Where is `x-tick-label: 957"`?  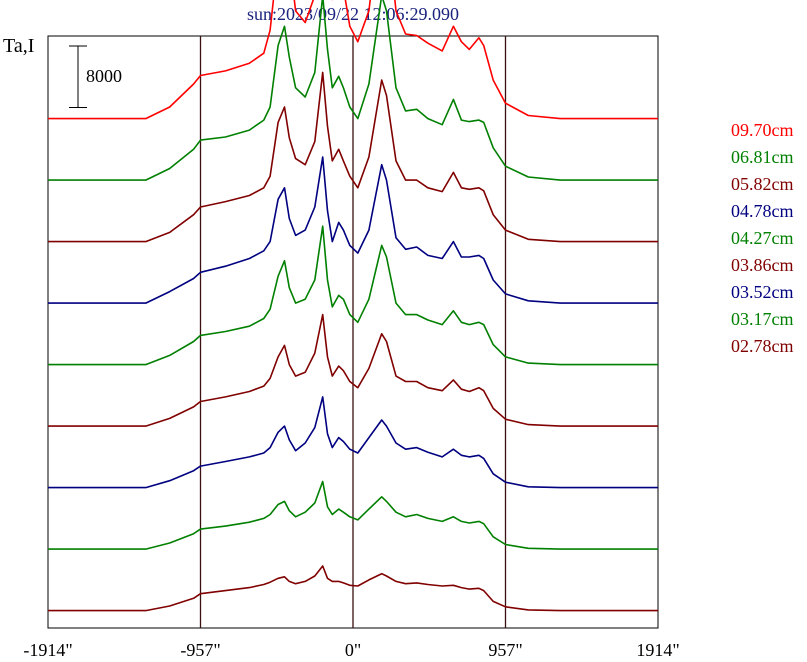 x-tick-label: 957" is located at coordinates (505, 650).